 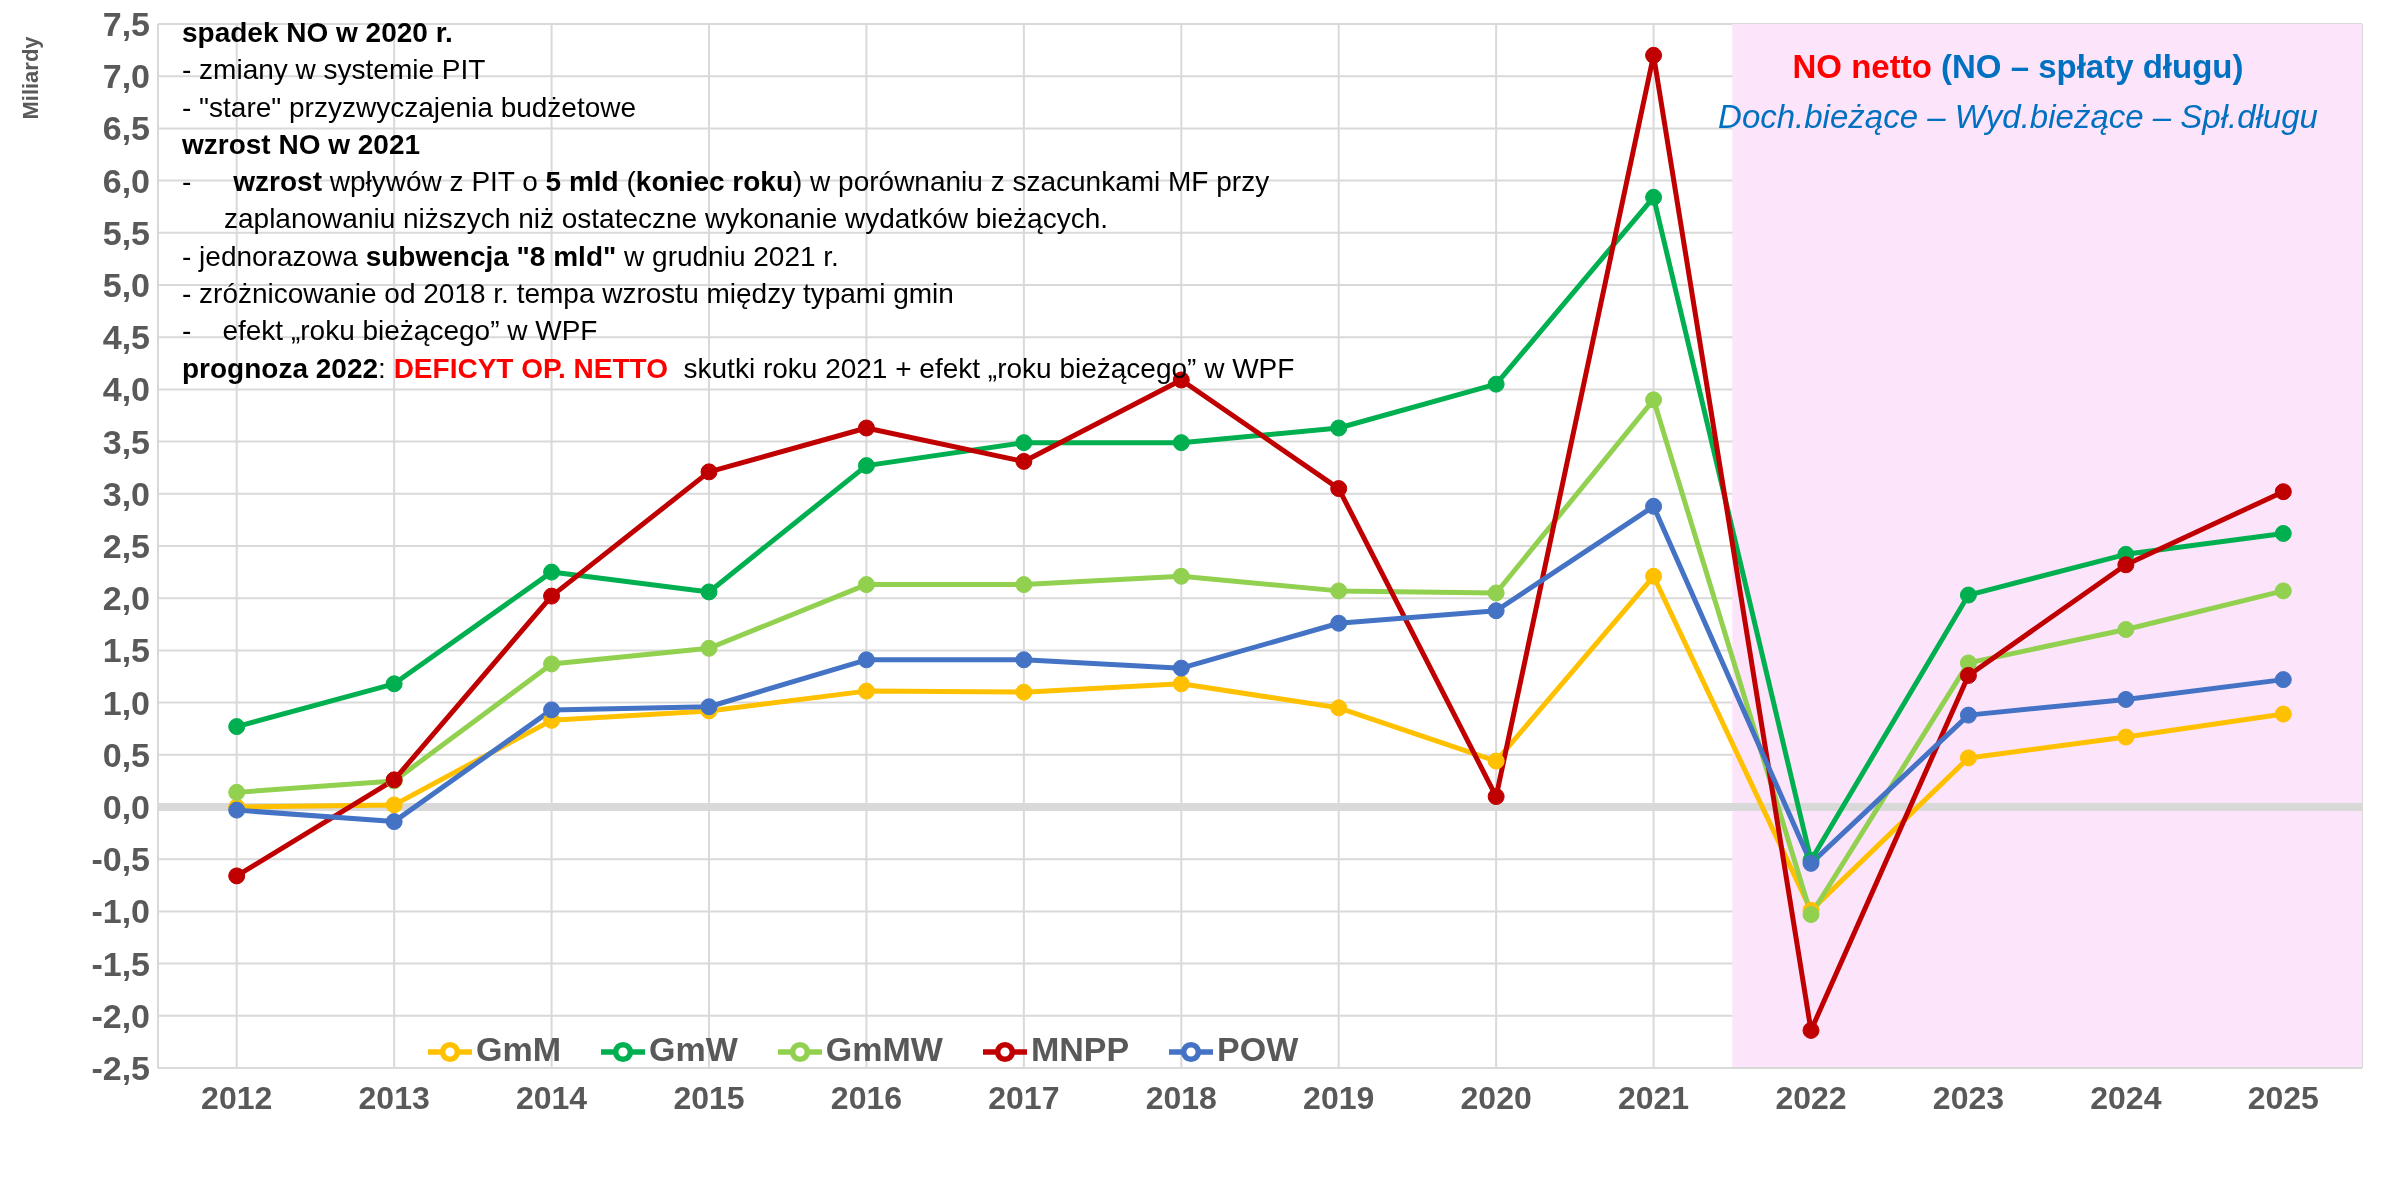 What do you see at coordinates (237, 1097) in the screenshot?
I see `x-tick-label: 2012` at bounding box center [237, 1097].